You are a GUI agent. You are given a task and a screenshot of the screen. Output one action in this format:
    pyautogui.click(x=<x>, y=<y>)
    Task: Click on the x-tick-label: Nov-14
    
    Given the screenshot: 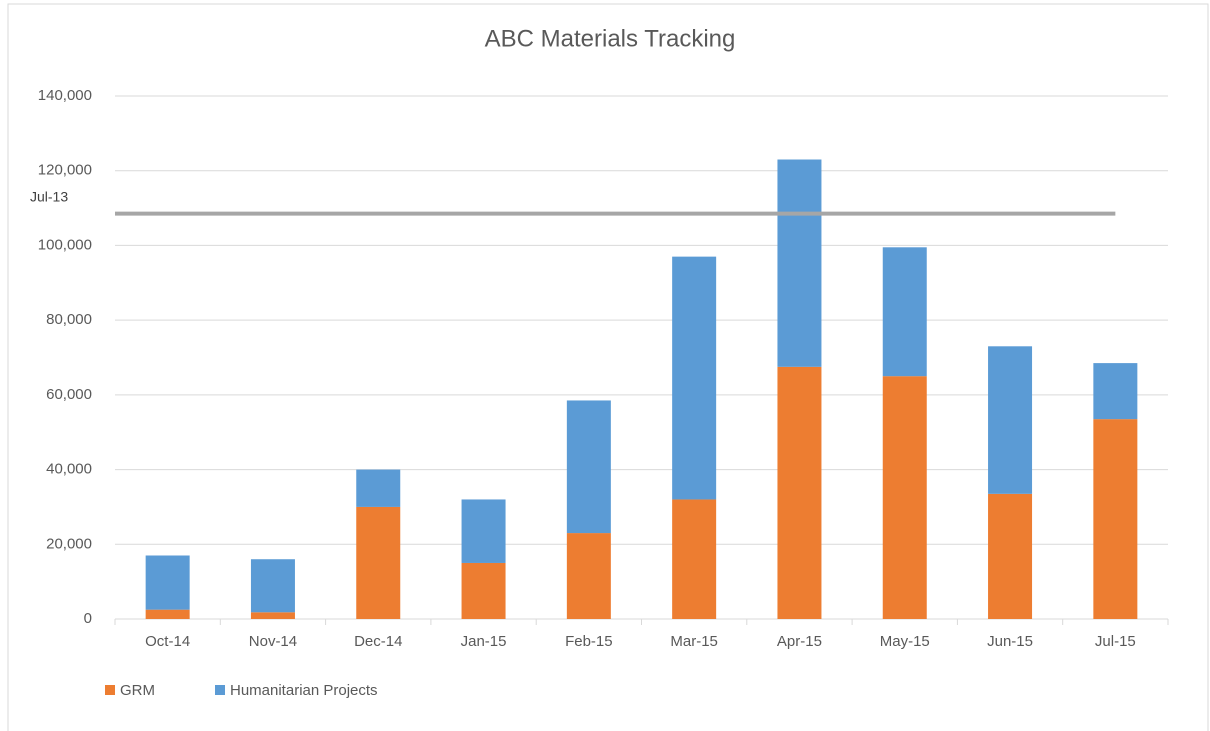 What is the action you would take?
    pyautogui.click(x=273, y=641)
    